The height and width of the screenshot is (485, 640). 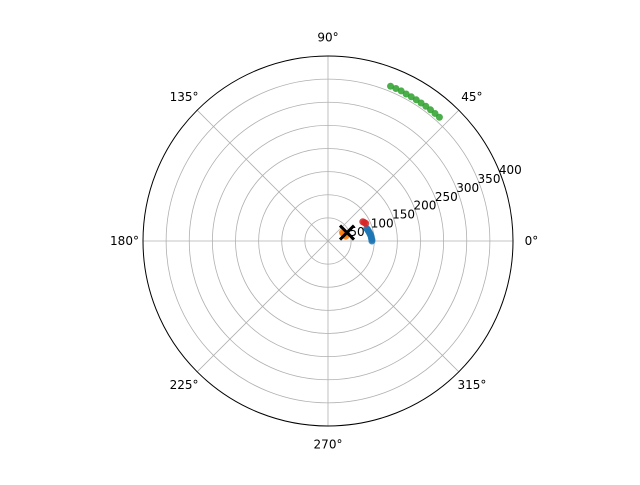 What do you see at coordinates (532, 241) in the screenshot?
I see `angle-tick-label-0: 0°` at bounding box center [532, 241].